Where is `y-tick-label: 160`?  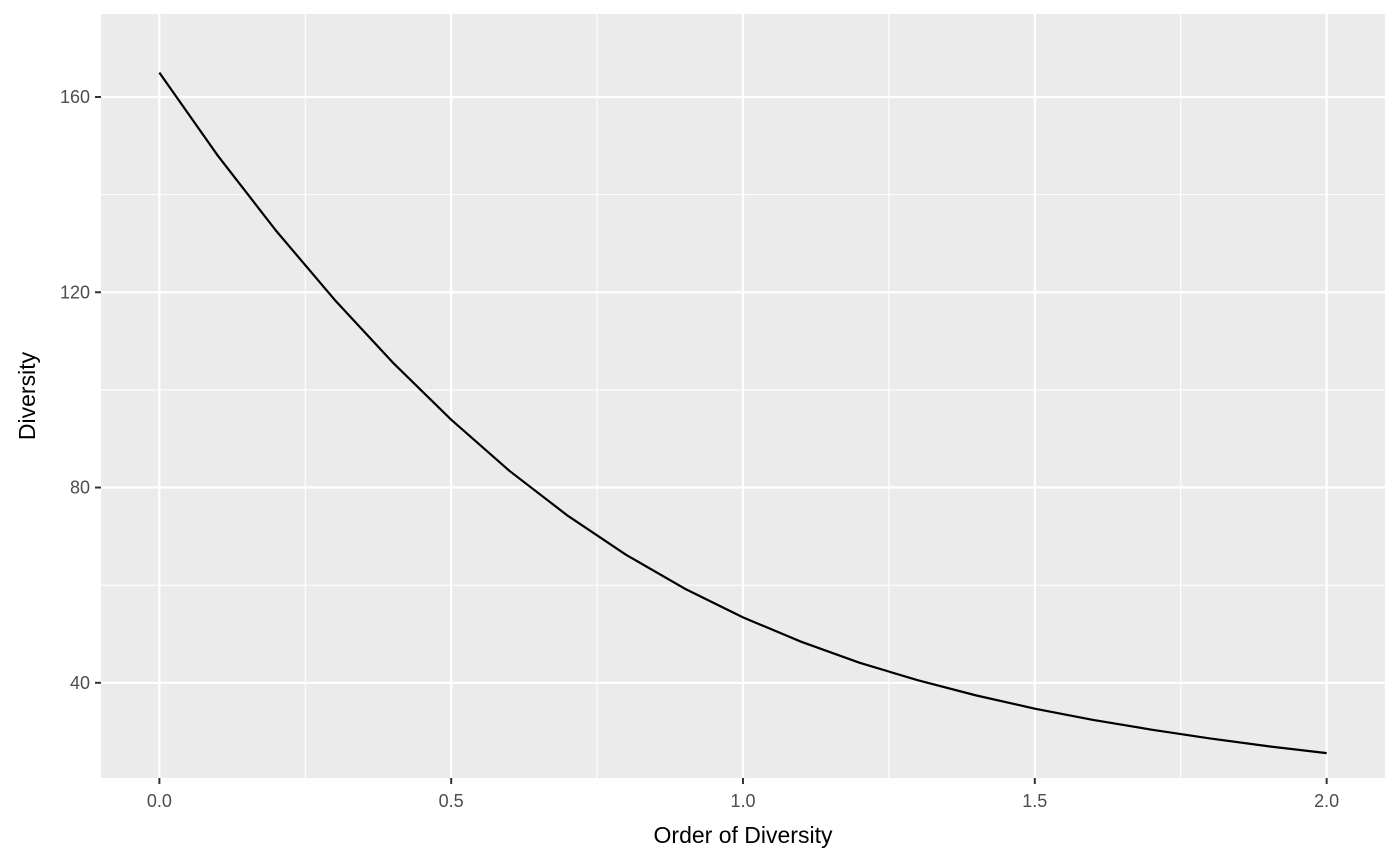 y-tick-label: 160 is located at coordinates (75, 97).